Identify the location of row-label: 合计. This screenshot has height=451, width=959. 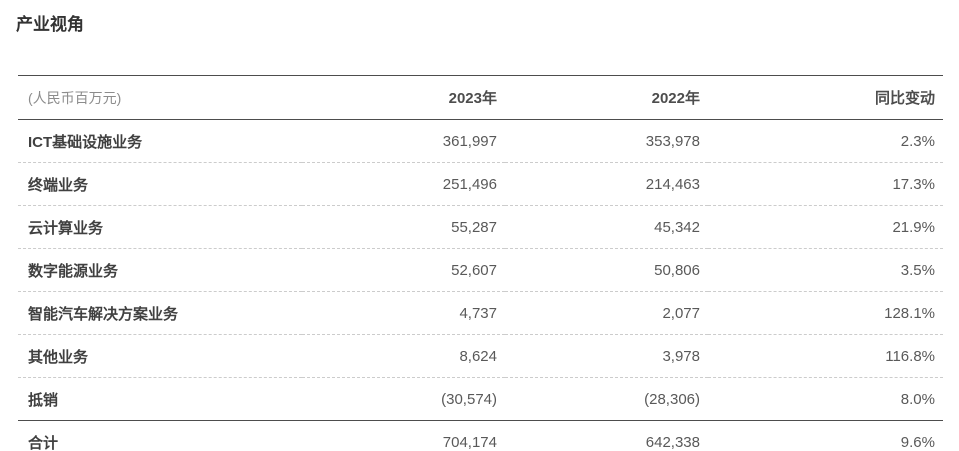
(160, 435).